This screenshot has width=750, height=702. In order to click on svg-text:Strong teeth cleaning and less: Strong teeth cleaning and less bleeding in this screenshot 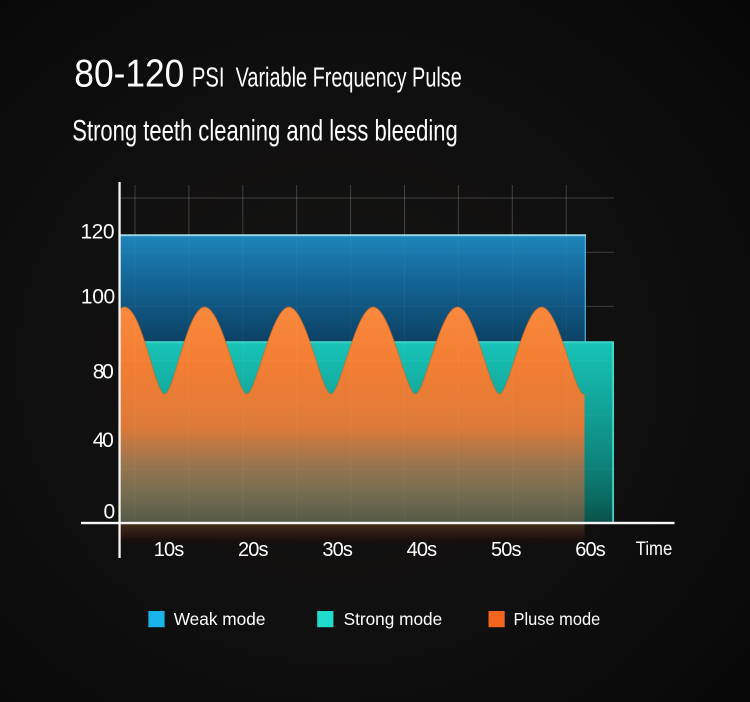, I will do `click(264, 130)`.